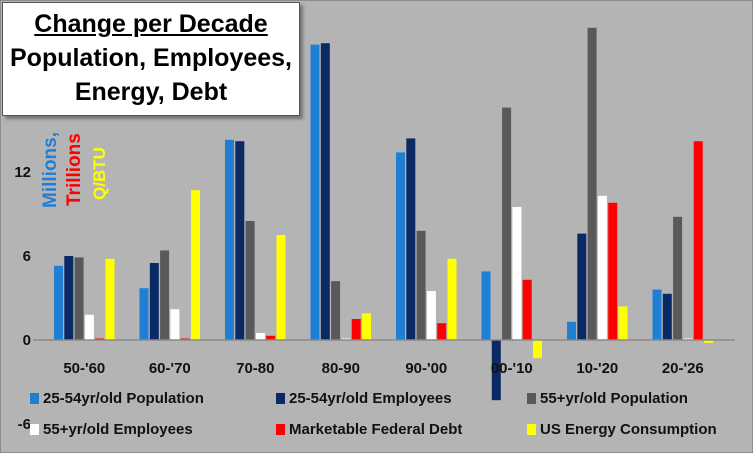 This screenshot has width=753, height=453. What do you see at coordinates (537, 349) in the screenshot?
I see `bar-6-00-'10` at bounding box center [537, 349].